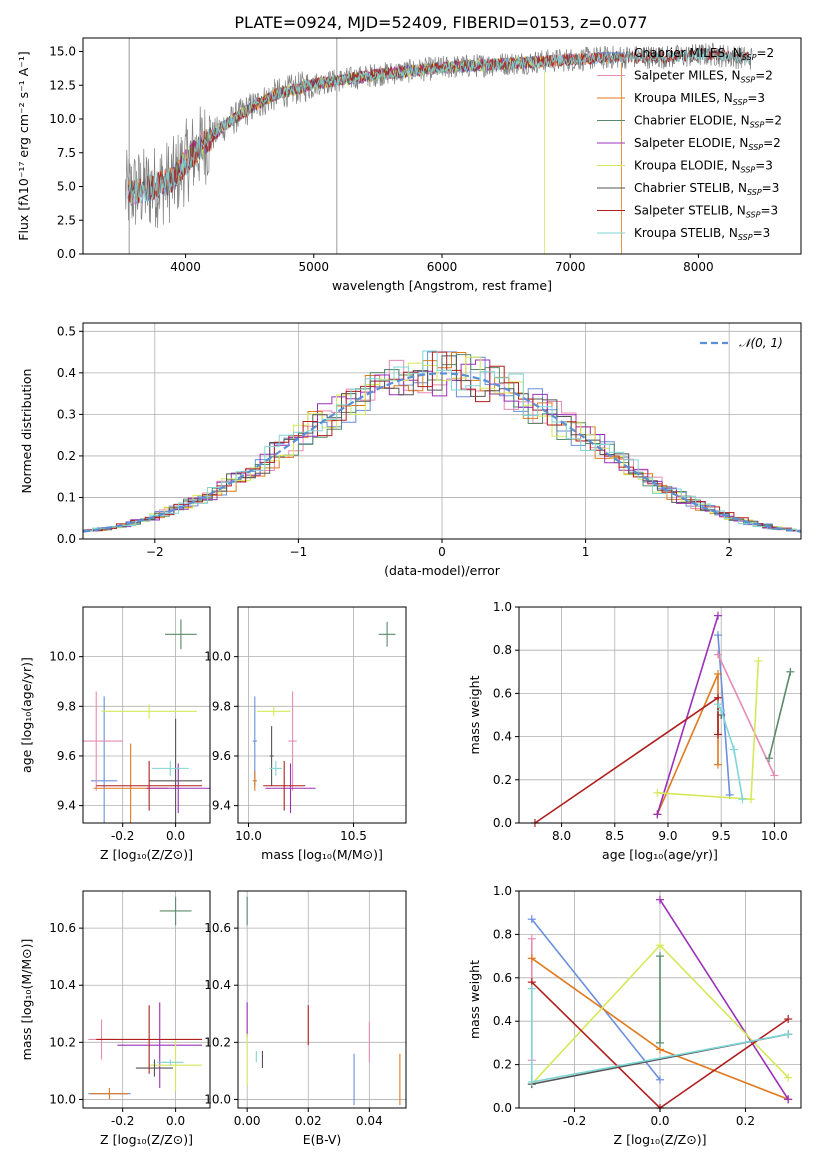  What do you see at coordinates (703, 167) in the screenshot?
I see `legend-entry: Kroupa ELODIE, NSSP=3` at bounding box center [703, 167].